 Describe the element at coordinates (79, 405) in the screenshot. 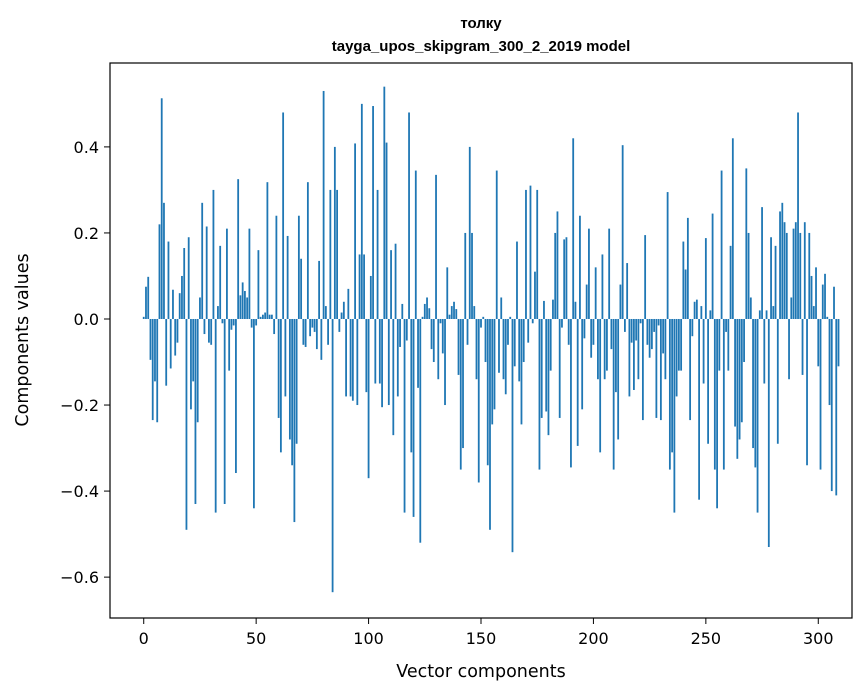

I see `y-tick-label: −0.2` at that location.